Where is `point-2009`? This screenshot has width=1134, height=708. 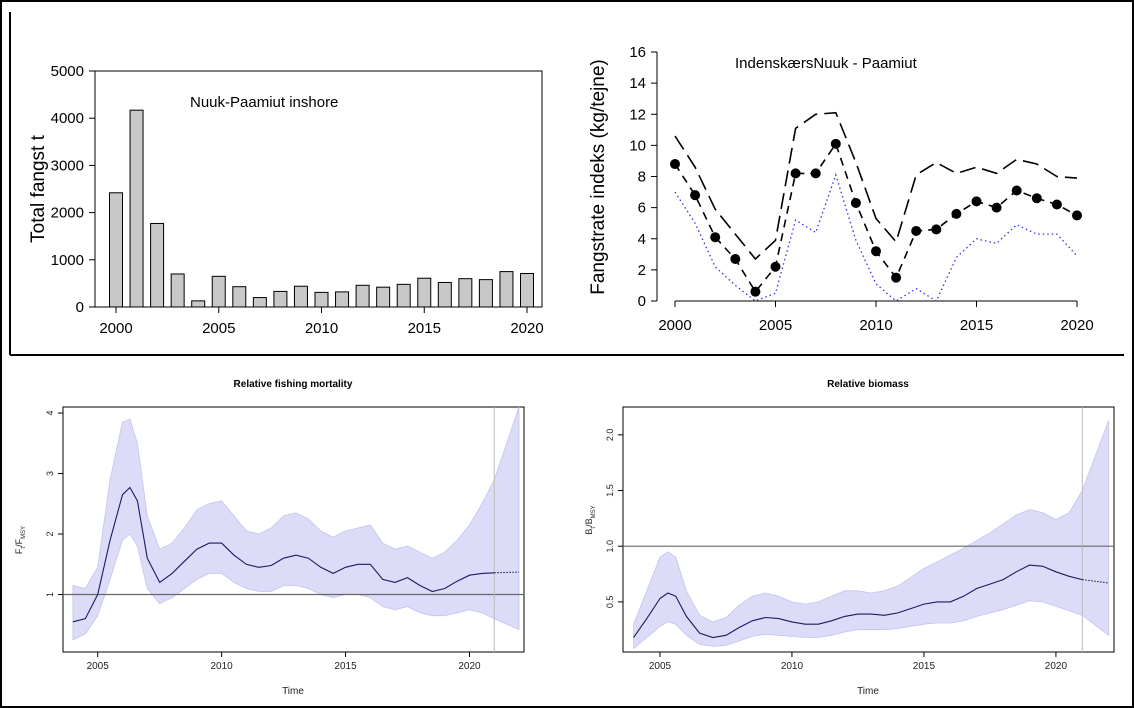
point-2009 is located at coordinates (855, 202).